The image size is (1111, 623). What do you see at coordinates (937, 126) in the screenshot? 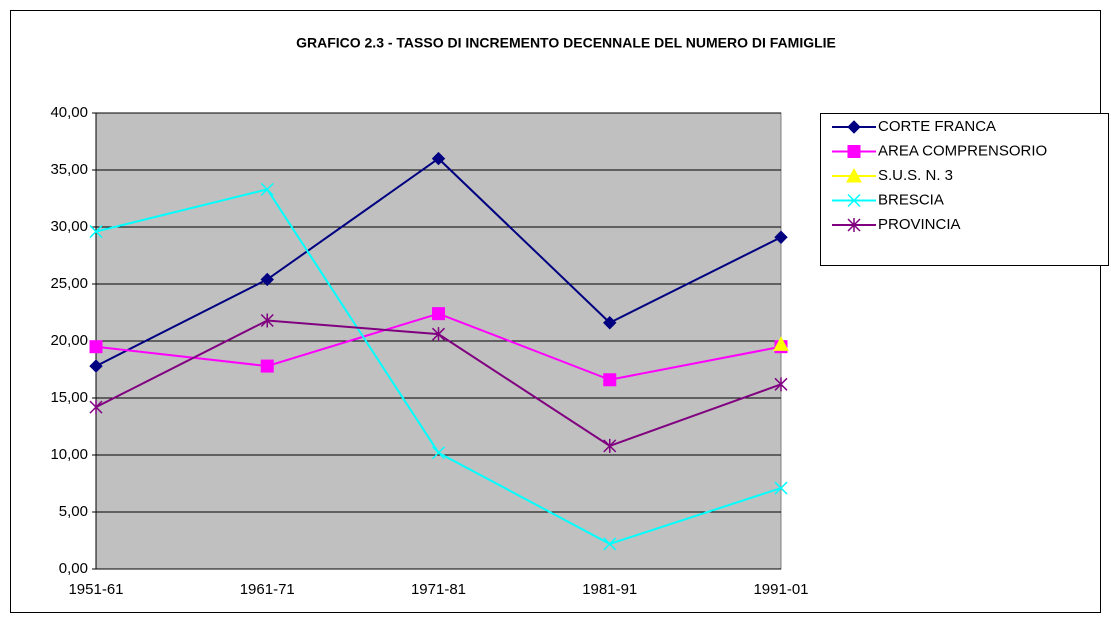
I see `legend-label: CORTE FRANCA` at bounding box center [937, 126].